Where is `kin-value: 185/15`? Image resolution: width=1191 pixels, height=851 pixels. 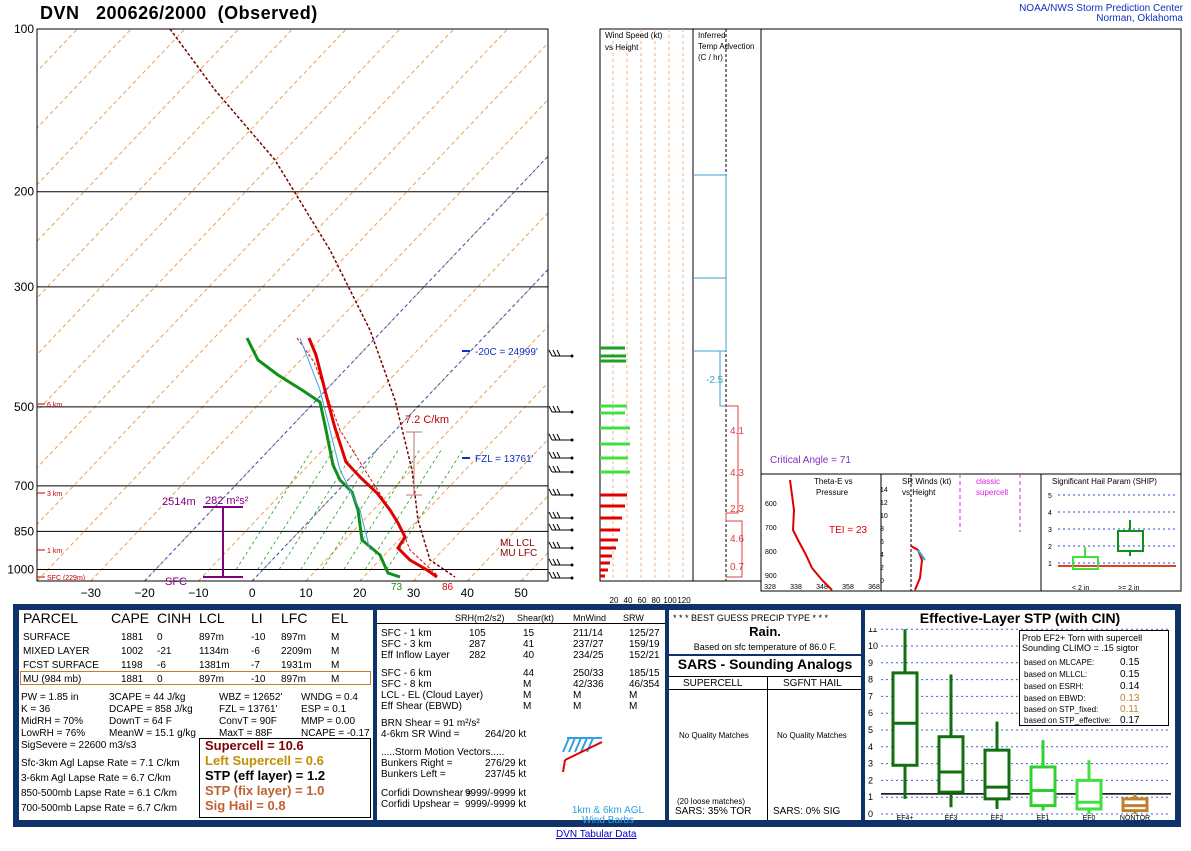 kin-value: 185/15 is located at coordinates (644, 673).